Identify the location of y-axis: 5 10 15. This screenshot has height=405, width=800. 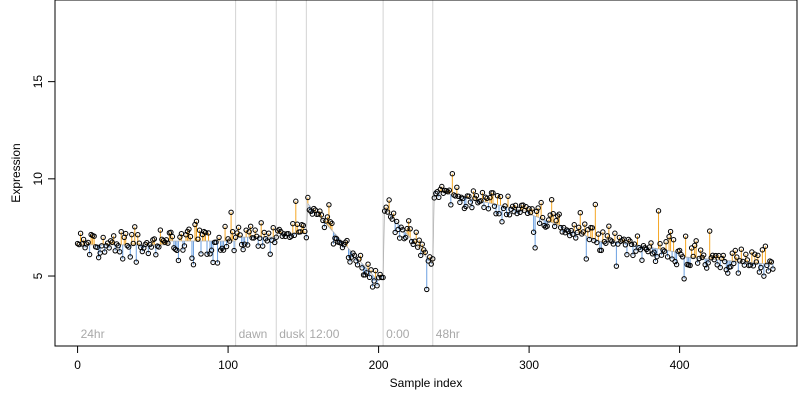
(43, 177).